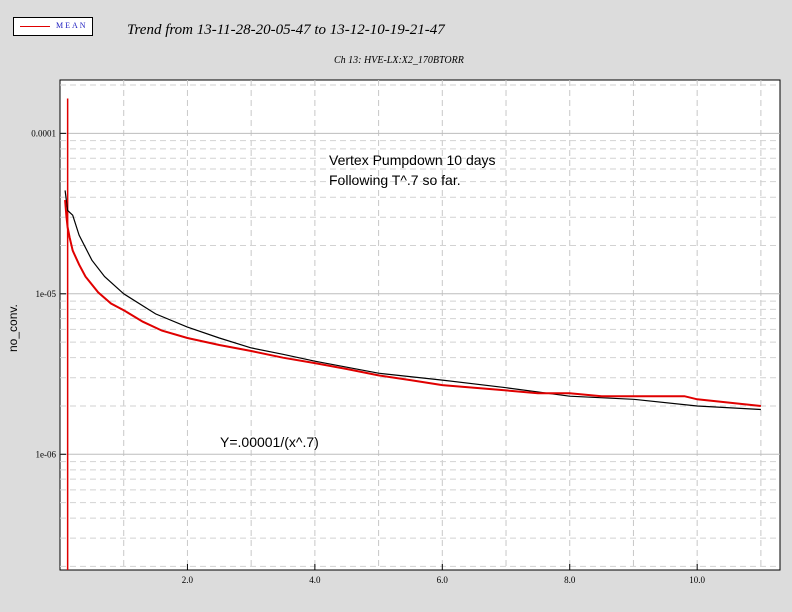  What do you see at coordinates (72, 25) in the screenshot?
I see `legend-label-mean: MEAN` at bounding box center [72, 25].